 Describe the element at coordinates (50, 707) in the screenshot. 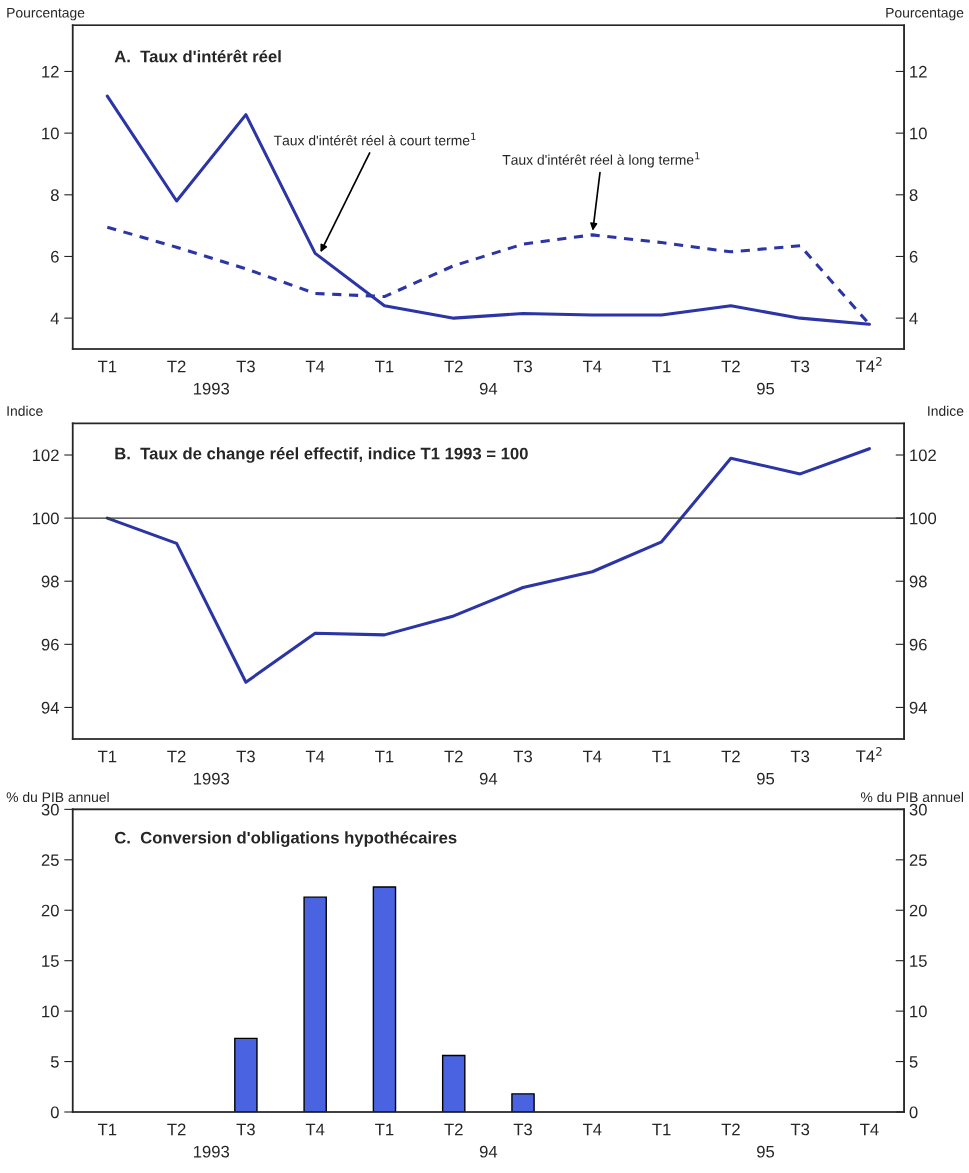

I see `y-tick-label: 94` at that location.